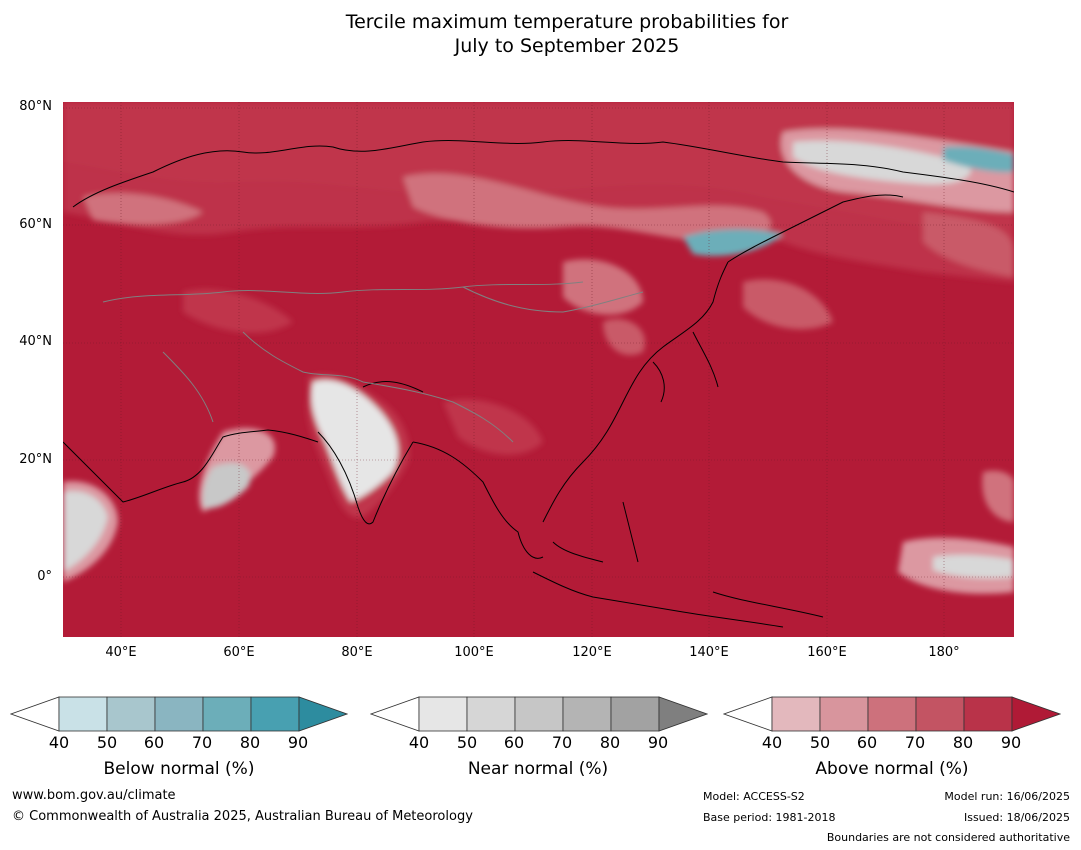  Describe the element at coordinates (373, 362) in the screenshot. I see `national-borders` at that location.